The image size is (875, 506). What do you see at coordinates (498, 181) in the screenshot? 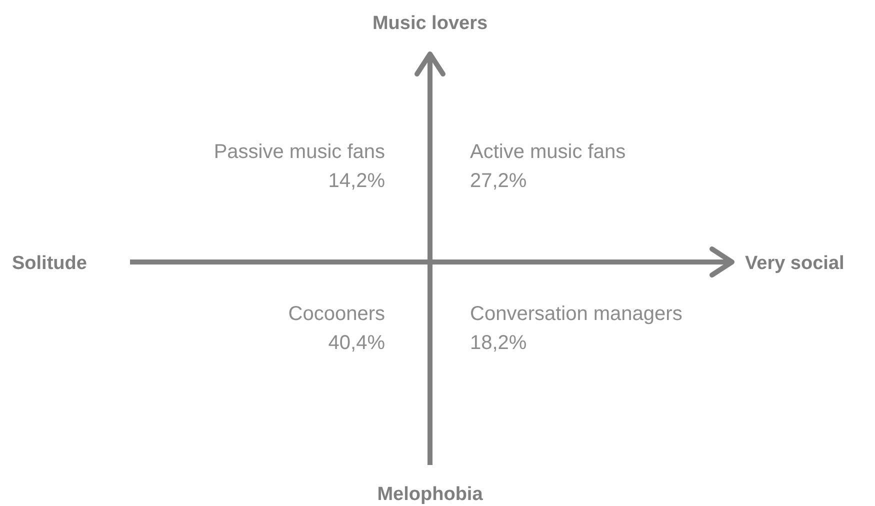
I see `data-label: 27,2%` at bounding box center [498, 181].